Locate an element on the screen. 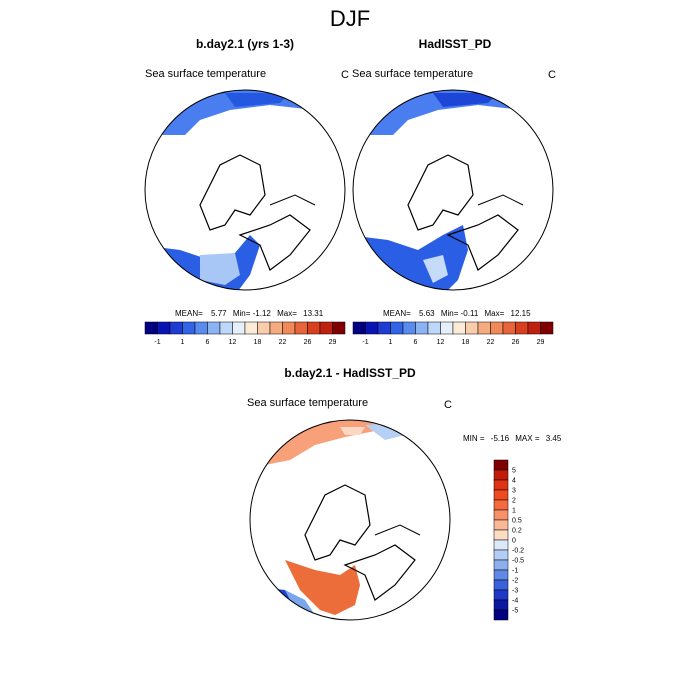  panel-1-map-border is located at coordinates (245, 190).